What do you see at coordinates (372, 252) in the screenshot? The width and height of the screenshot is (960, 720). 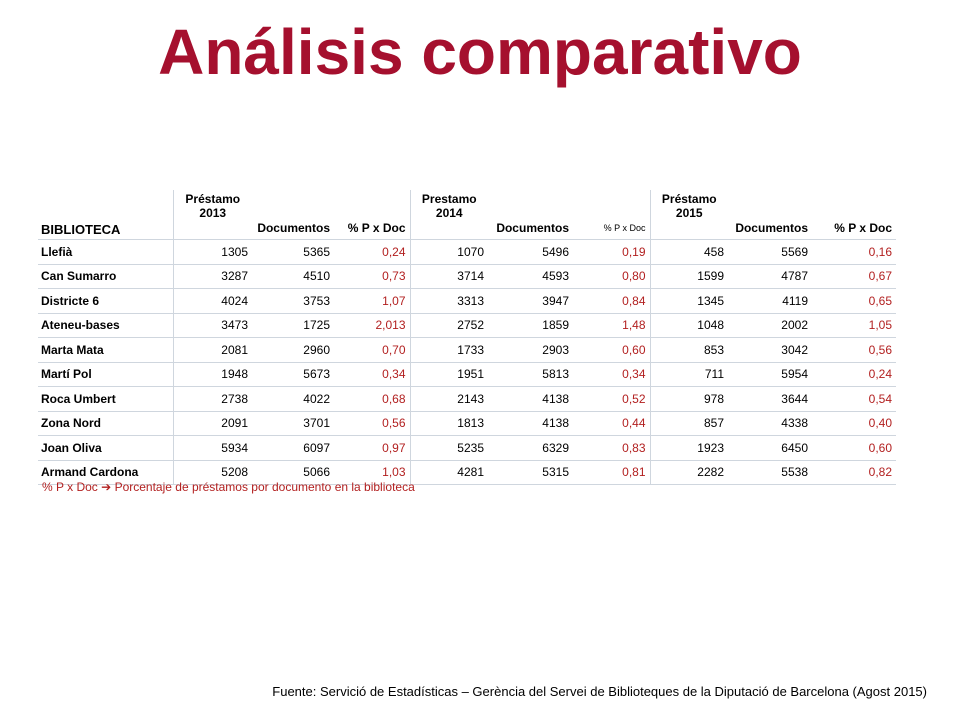 I see `cell-pct-2013: 0,24` at bounding box center [372, 252].